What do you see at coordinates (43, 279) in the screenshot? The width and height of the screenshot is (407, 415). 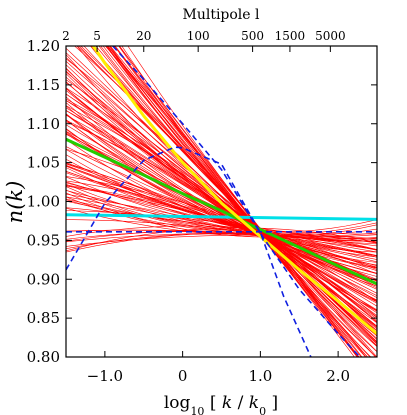 I see `y-tick-label: 0.90` at bounding box center [43, 279].